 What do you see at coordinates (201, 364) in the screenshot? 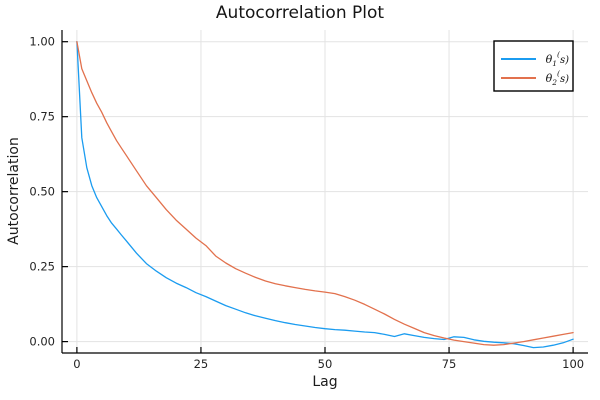
I see `x-tick-label: 25` at bounding box center [201, 364].